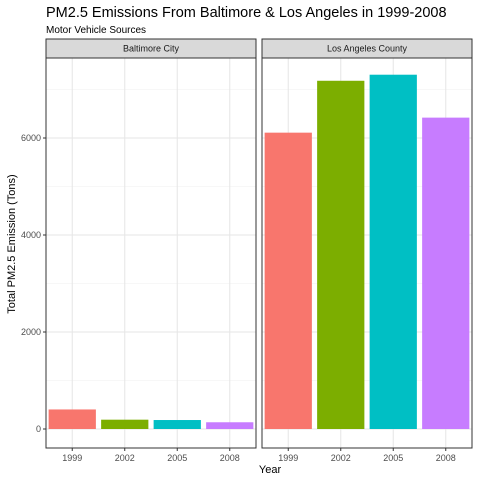  Describe the element at coordinates (270, 470) in the screenshot. I see `x-axis-title: Year` at that location.